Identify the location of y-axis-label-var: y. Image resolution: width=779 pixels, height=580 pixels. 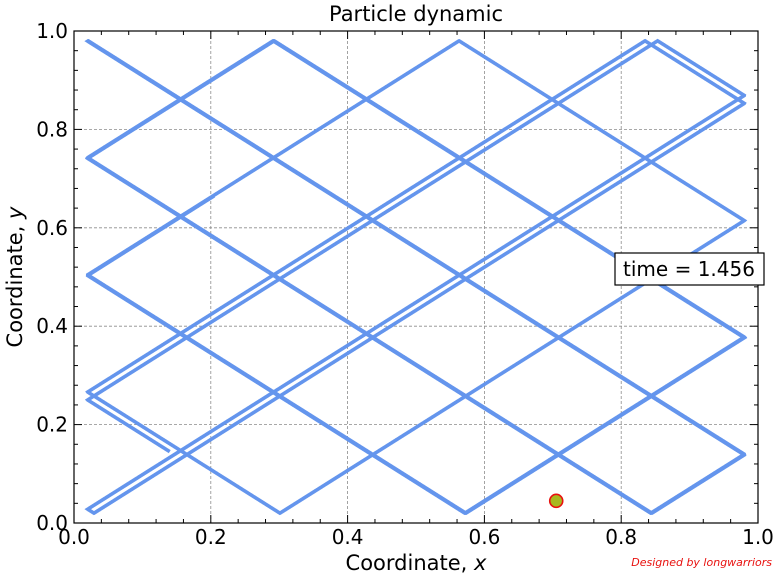
(15, 213).